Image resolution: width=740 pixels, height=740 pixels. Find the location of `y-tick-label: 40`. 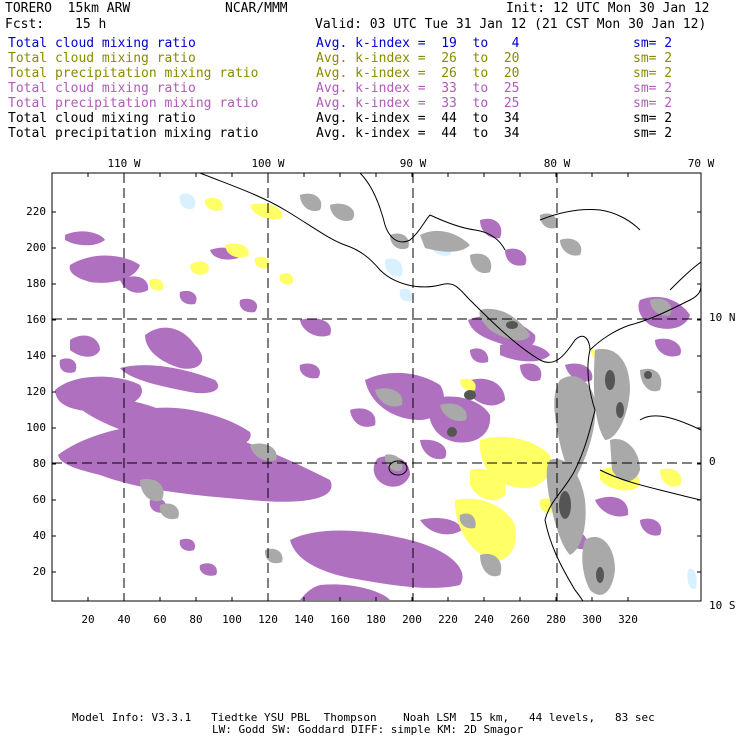

y-tick-label: 40 is located at coordinates (39, 535).